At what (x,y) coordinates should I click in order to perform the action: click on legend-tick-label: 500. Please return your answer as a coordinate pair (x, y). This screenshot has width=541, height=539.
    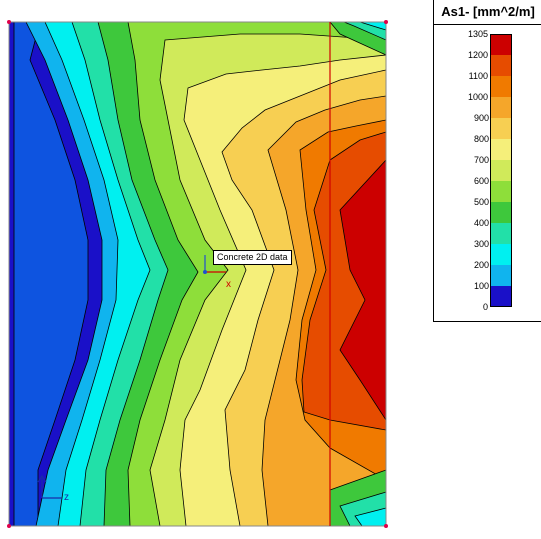
    Looking at the image, I should click on (482, 202).